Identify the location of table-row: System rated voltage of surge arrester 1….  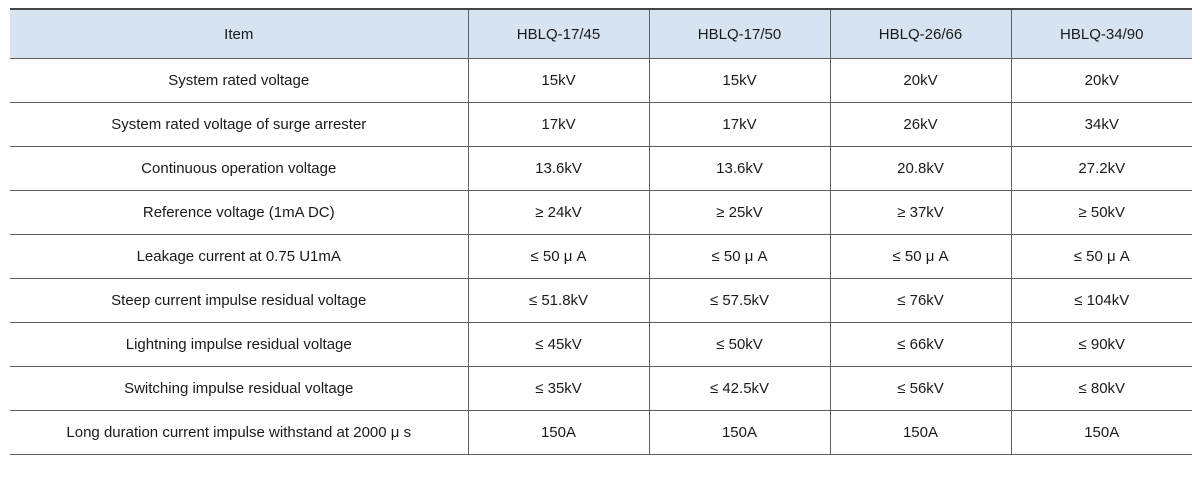
(601, 124).